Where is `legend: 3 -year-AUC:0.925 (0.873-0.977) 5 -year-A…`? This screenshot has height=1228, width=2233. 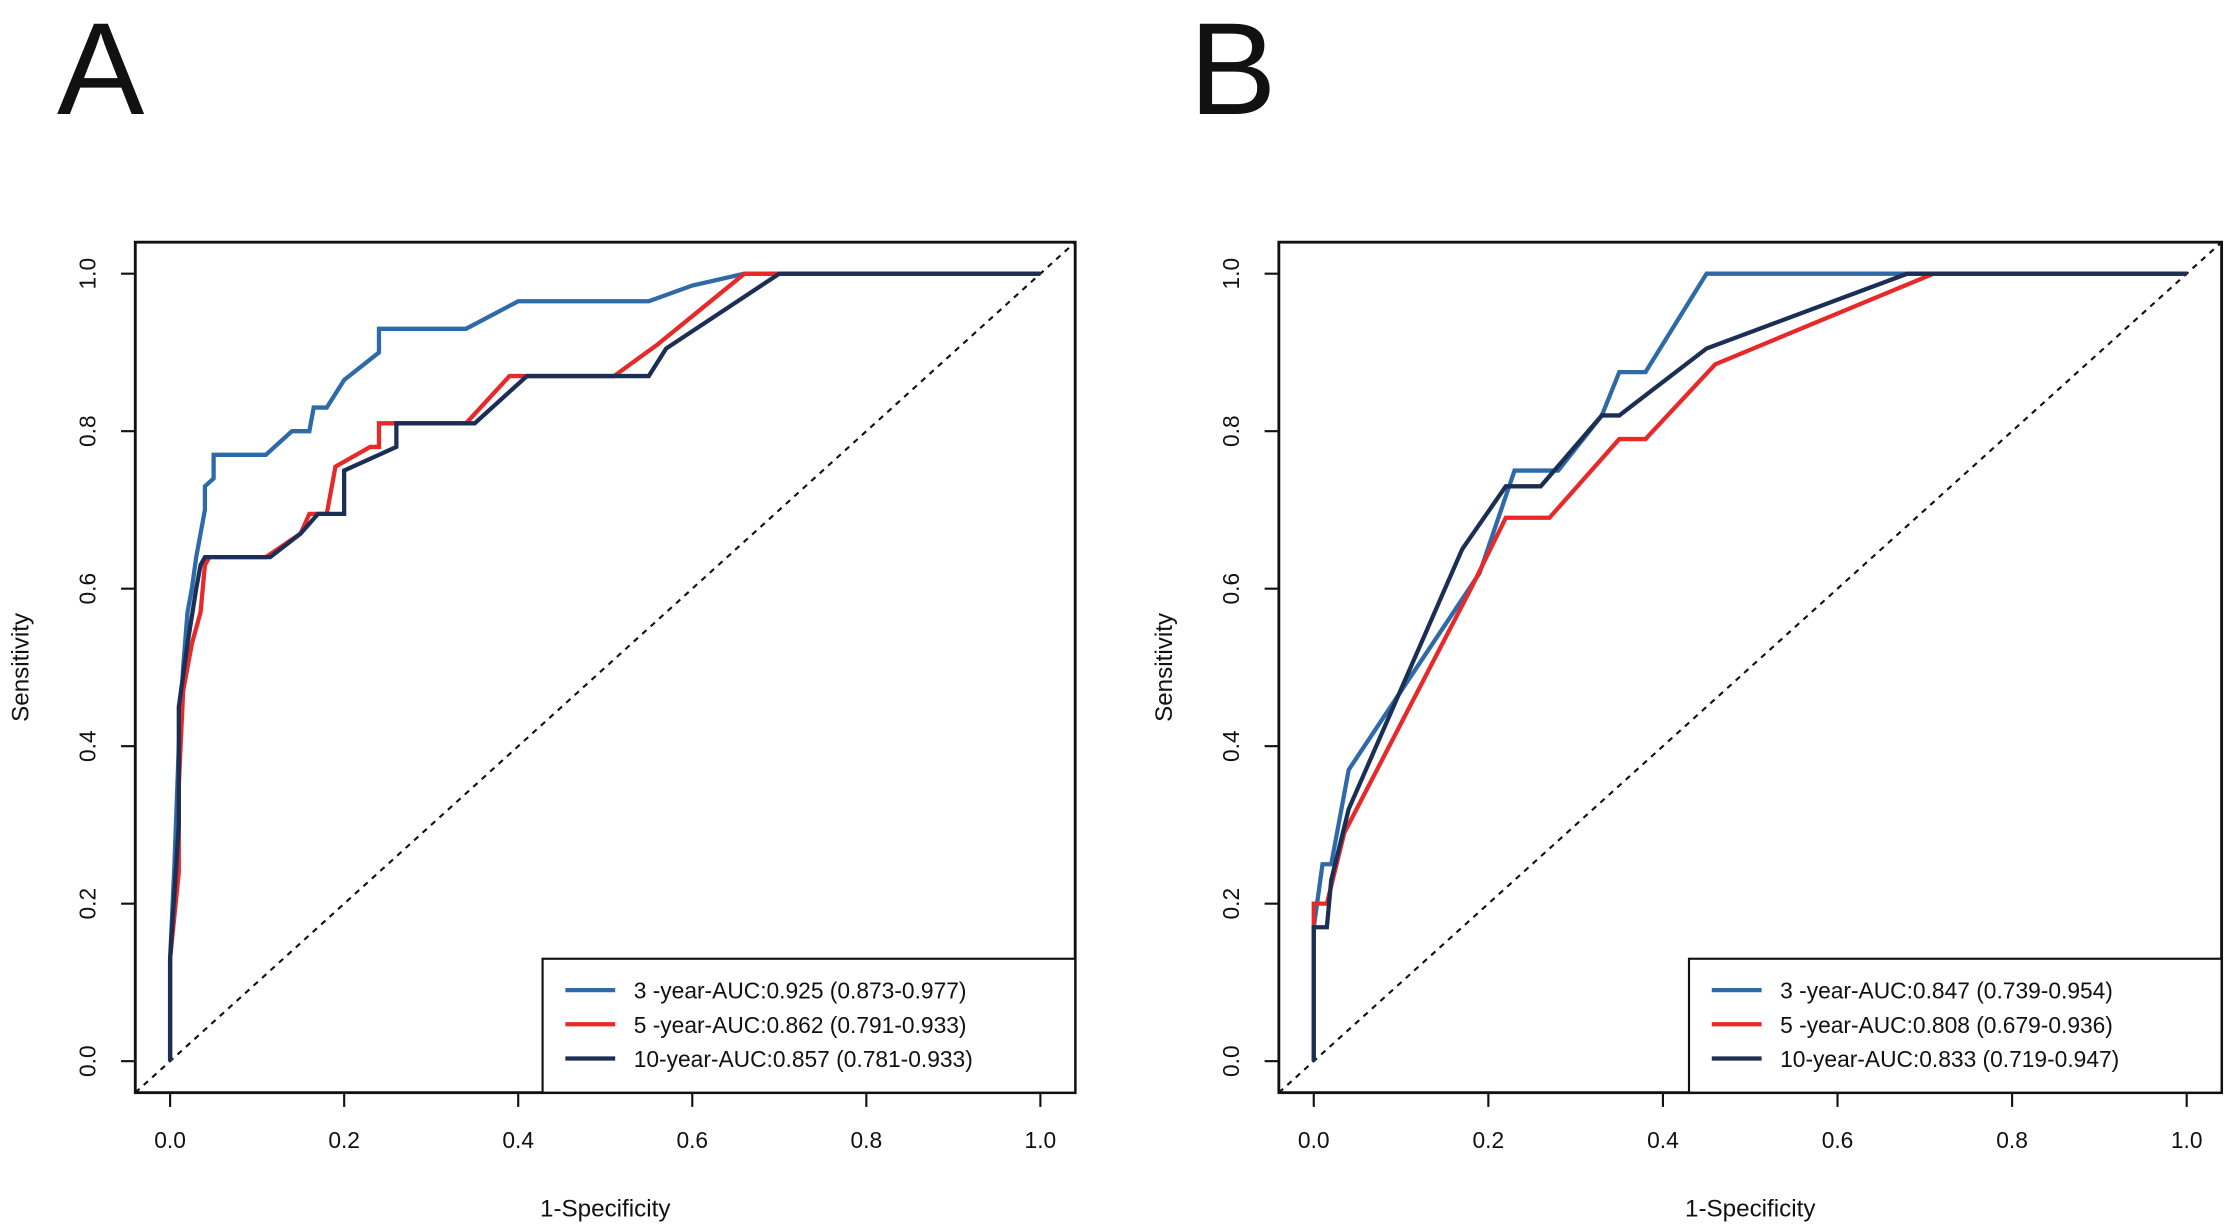
legend: 3 -year-AUC:0.925 (0.873-0.977) 5 -year-A… is located at coordinates (809, 1025).